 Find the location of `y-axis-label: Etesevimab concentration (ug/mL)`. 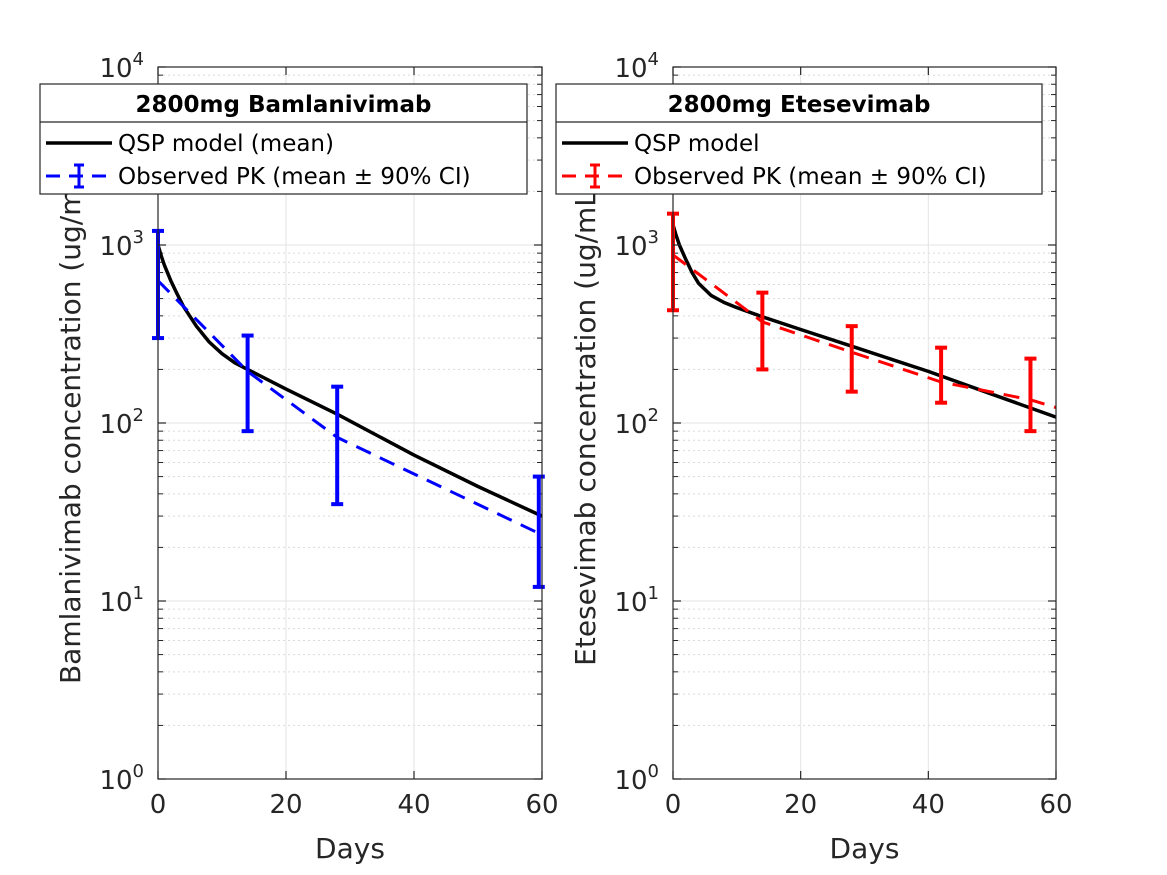

y-axis-label: Etesevimab concentration (ug/mL) is located at coordinates (585, 423).